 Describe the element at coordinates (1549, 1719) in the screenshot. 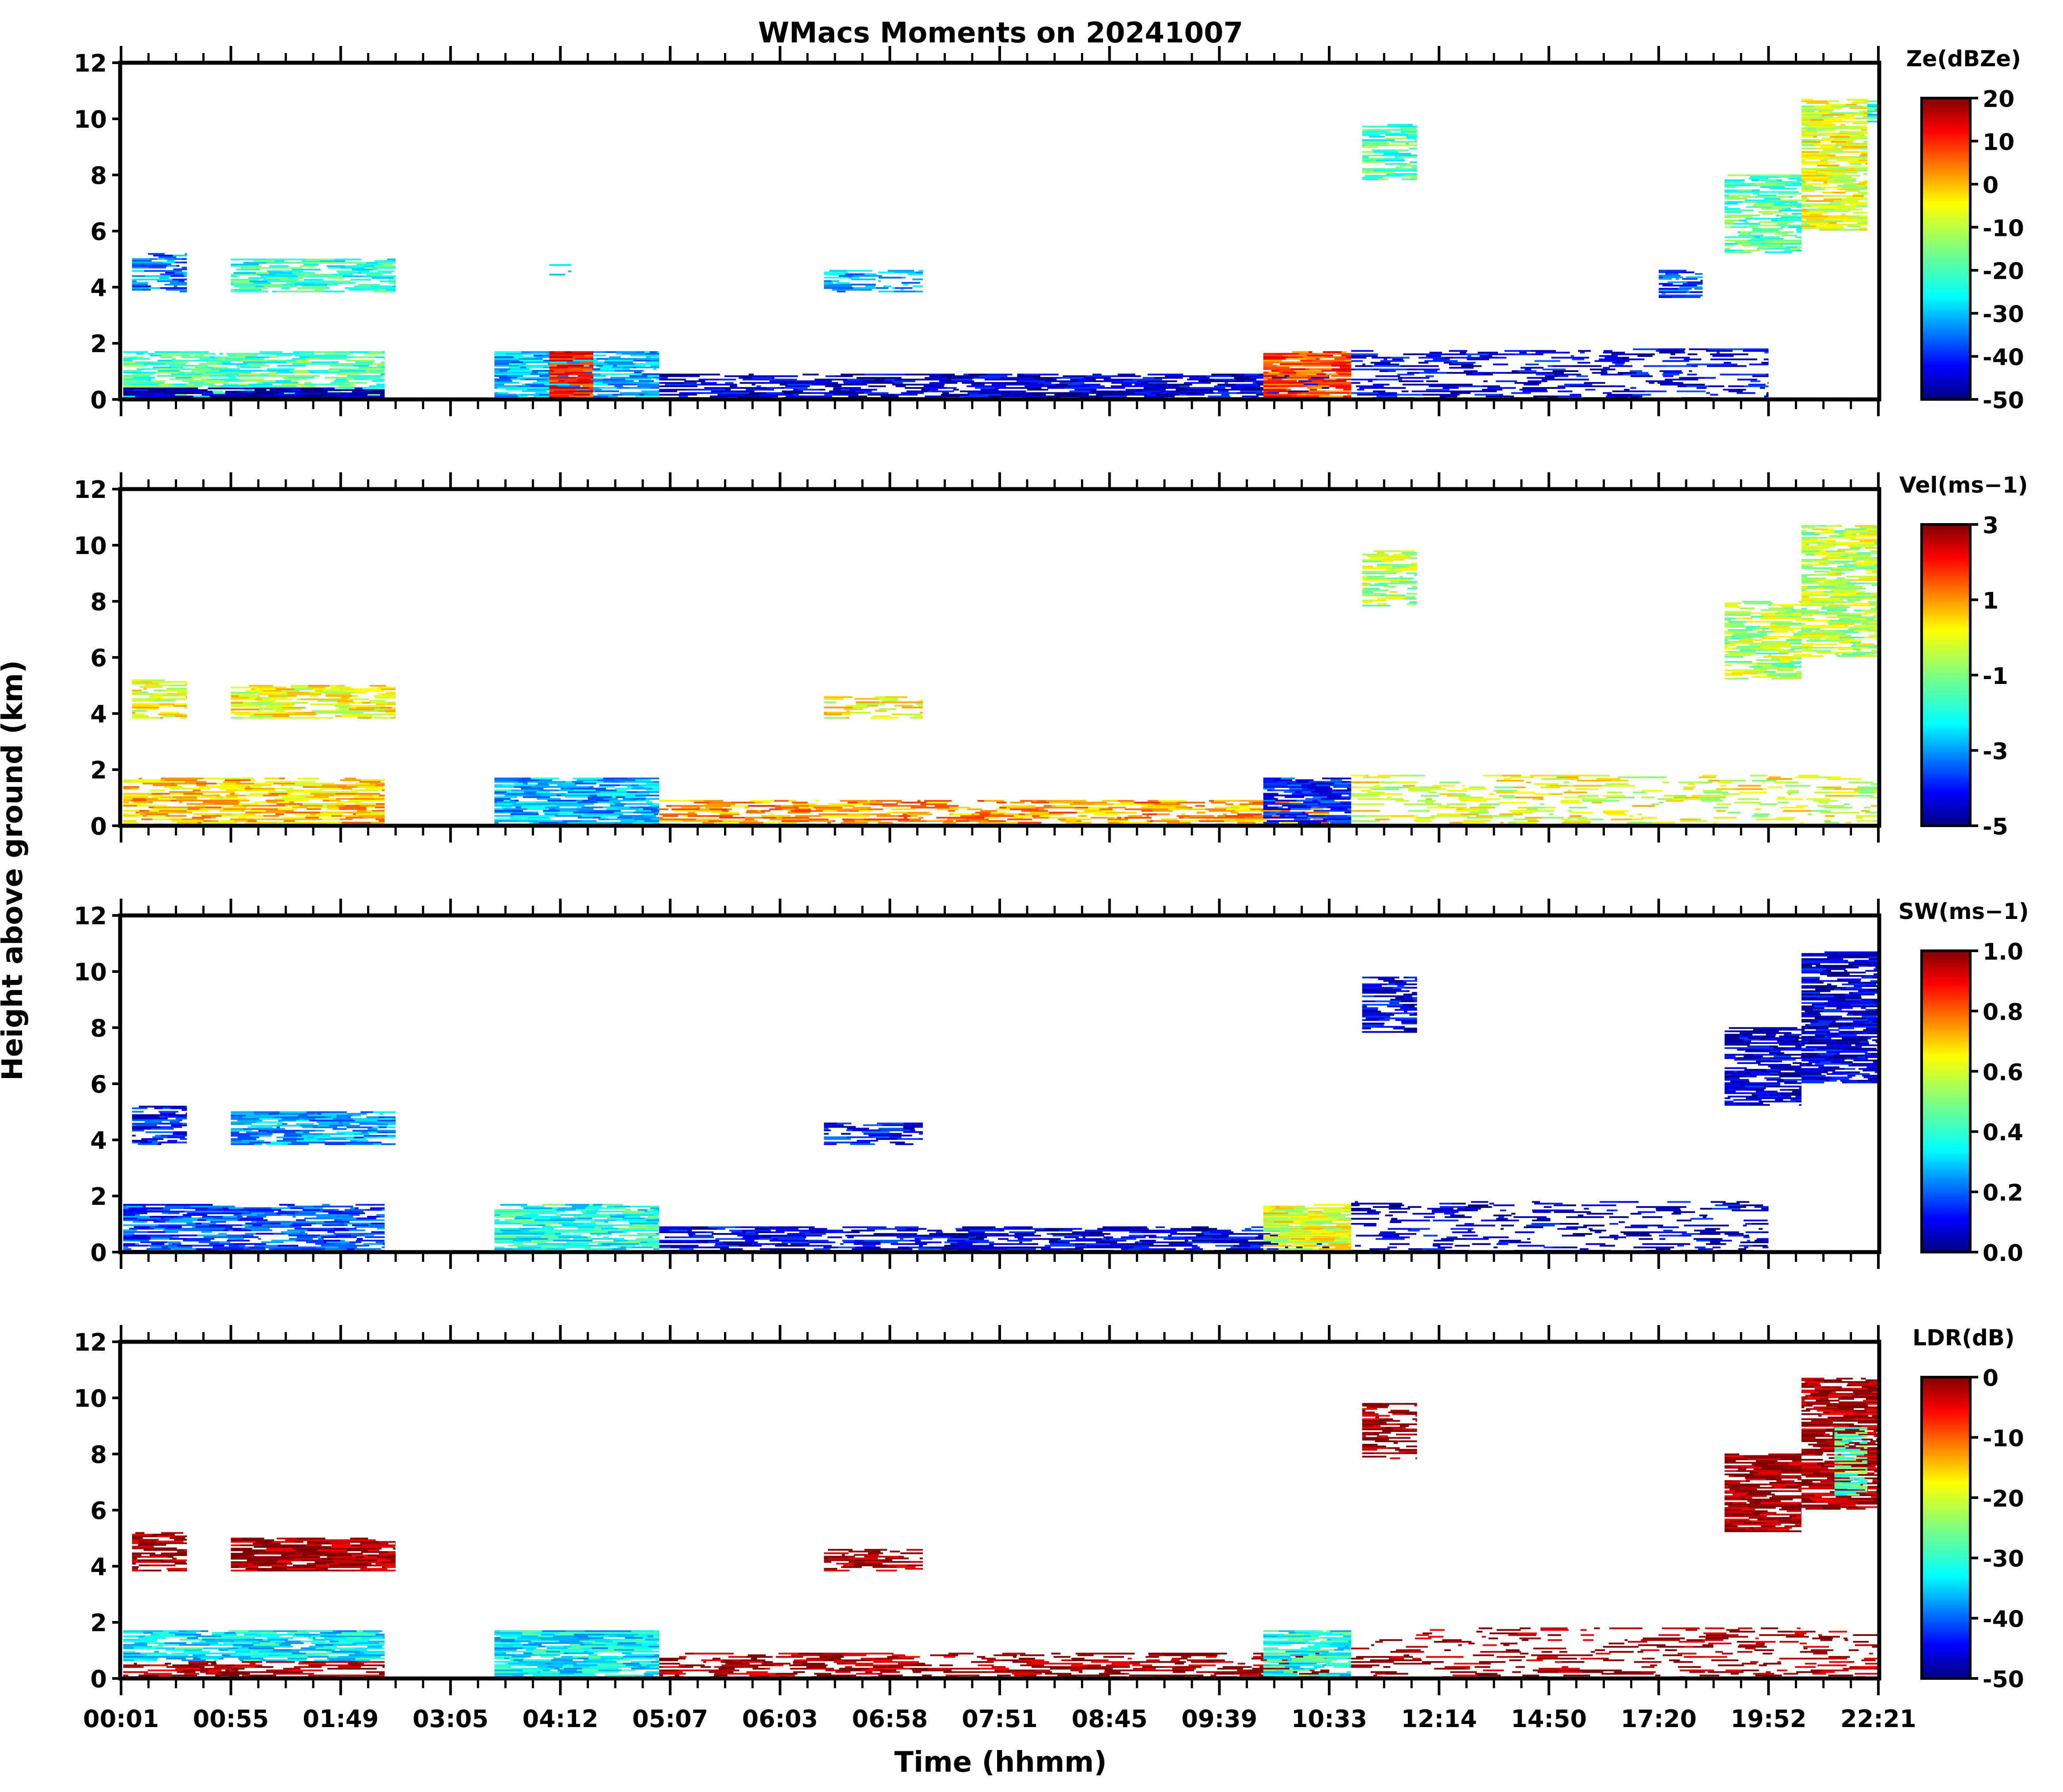

I see `x-tick-label: 14:50` at that location.